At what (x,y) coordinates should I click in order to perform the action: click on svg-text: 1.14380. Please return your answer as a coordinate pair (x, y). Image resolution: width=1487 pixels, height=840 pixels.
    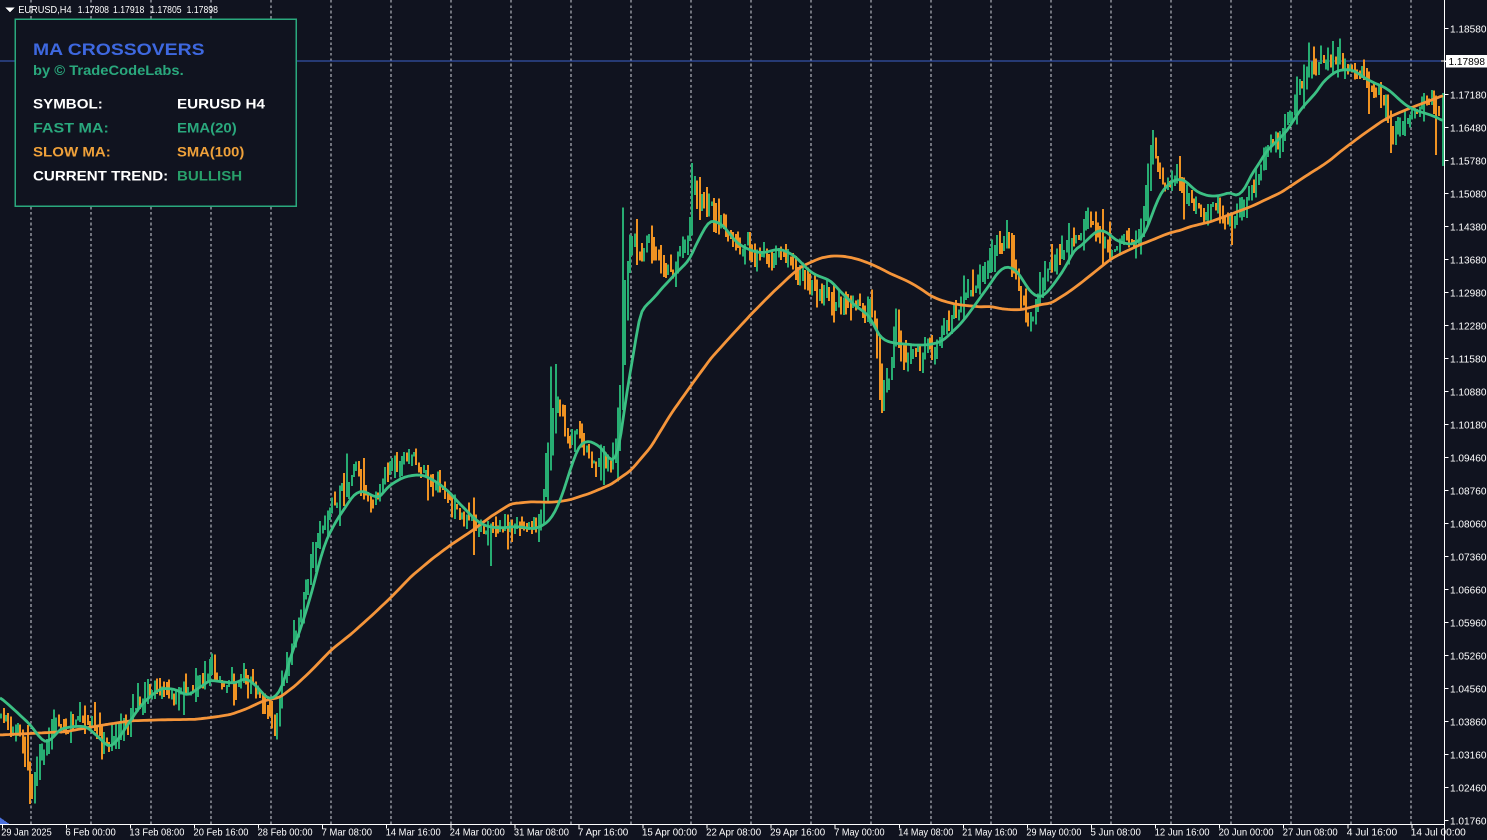
    Looking at the image, I should click on (1468, 228).